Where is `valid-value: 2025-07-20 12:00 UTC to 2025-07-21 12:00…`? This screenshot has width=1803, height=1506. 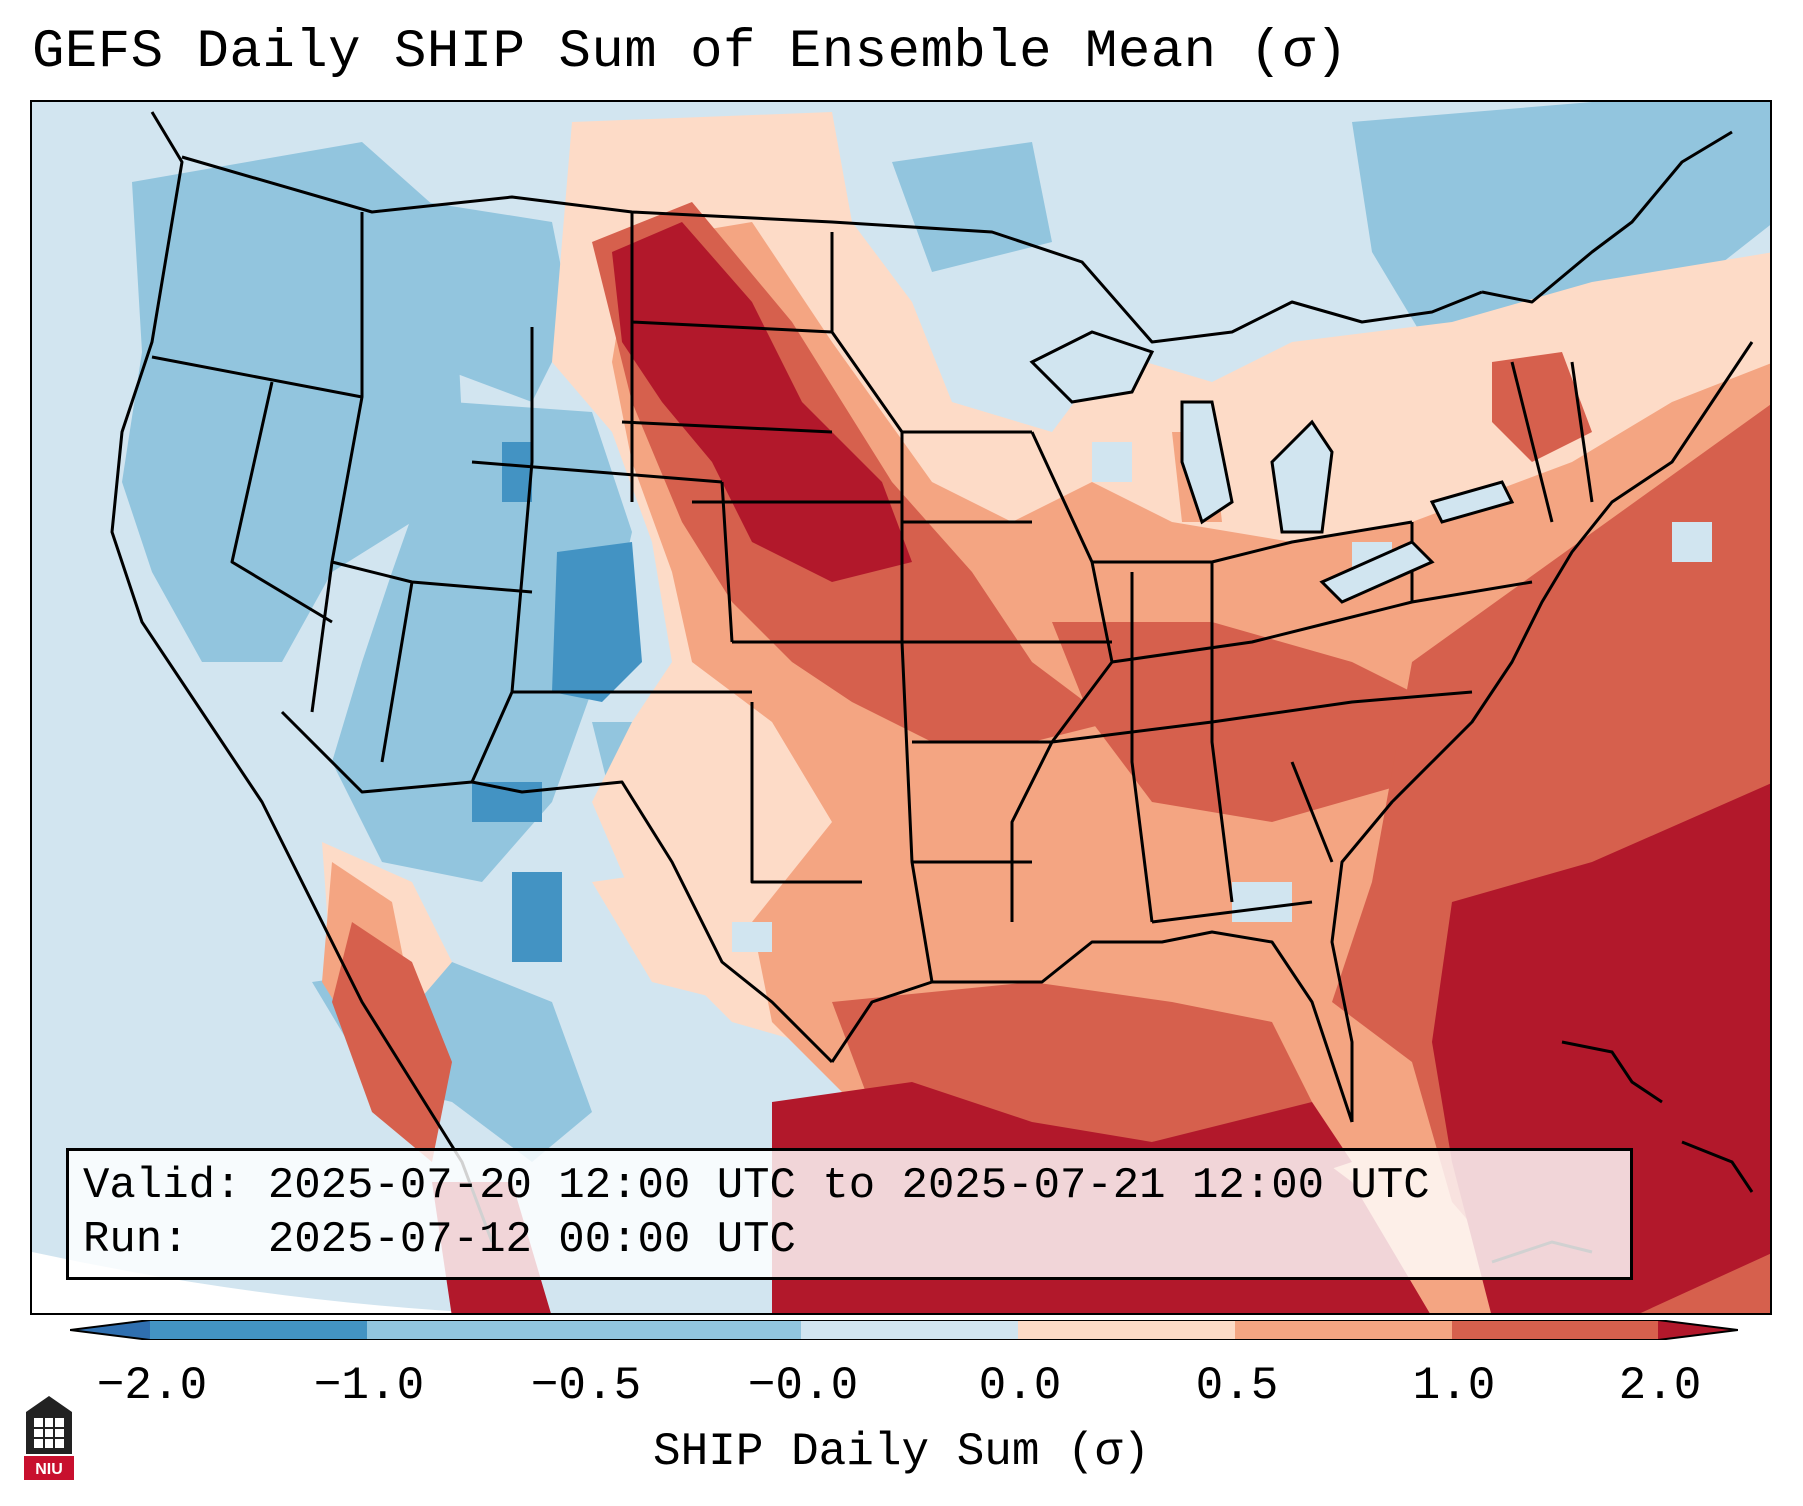
valid-value: 2025-07-20 12:00 UTC to 2025-07-21 12:00… is located at coordinates (848, 1186).